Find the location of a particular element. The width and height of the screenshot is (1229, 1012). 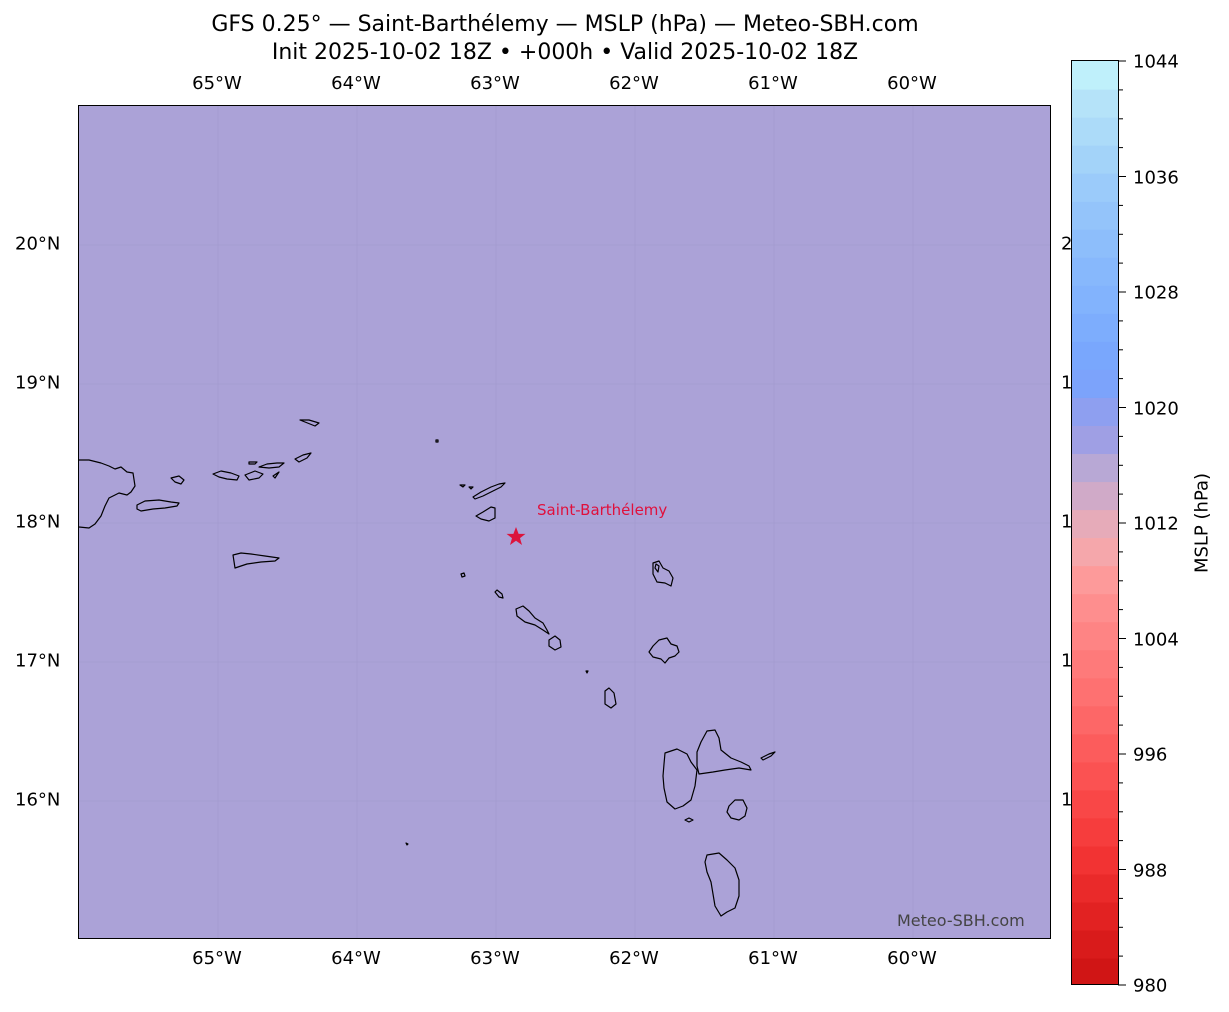

coastline-grande-terre is located at coordinates (724, 752).